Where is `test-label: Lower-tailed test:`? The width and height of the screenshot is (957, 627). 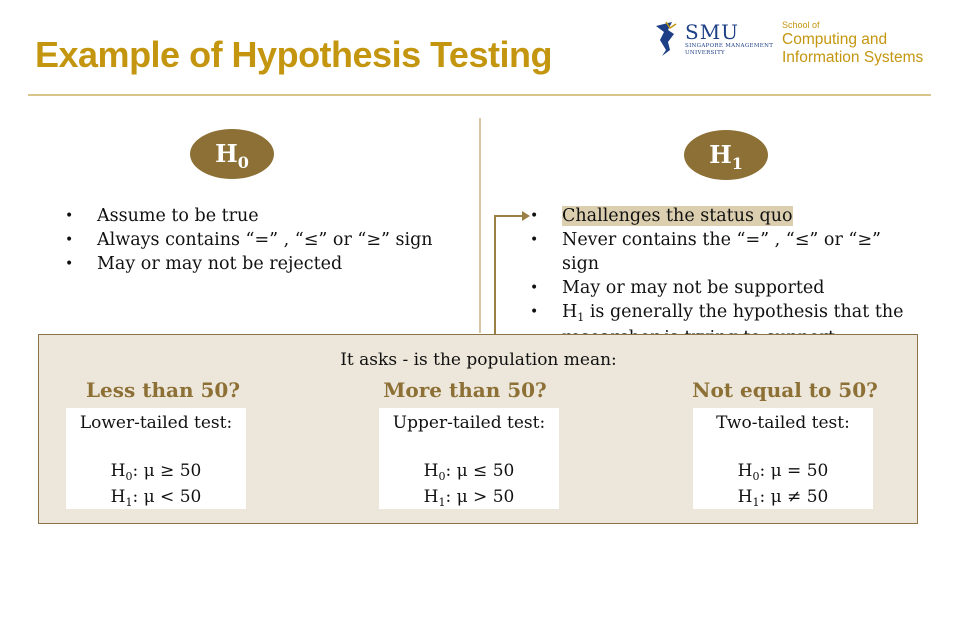 test-label: Lower-tailed test: is located at coordinates (156, 423).